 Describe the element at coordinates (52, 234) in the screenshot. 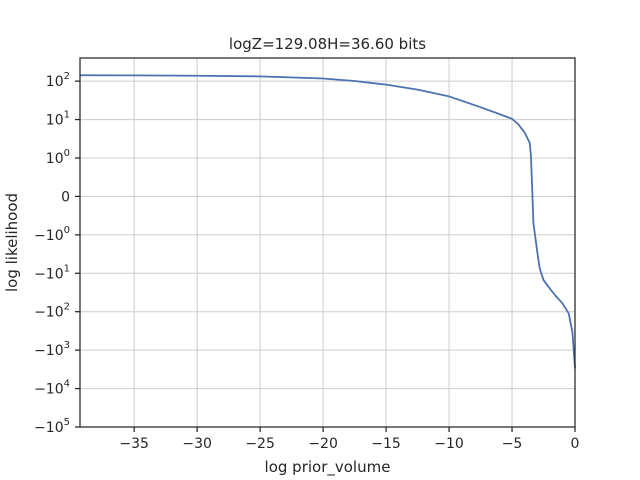

I see `y-tick-label: −100` at that location.